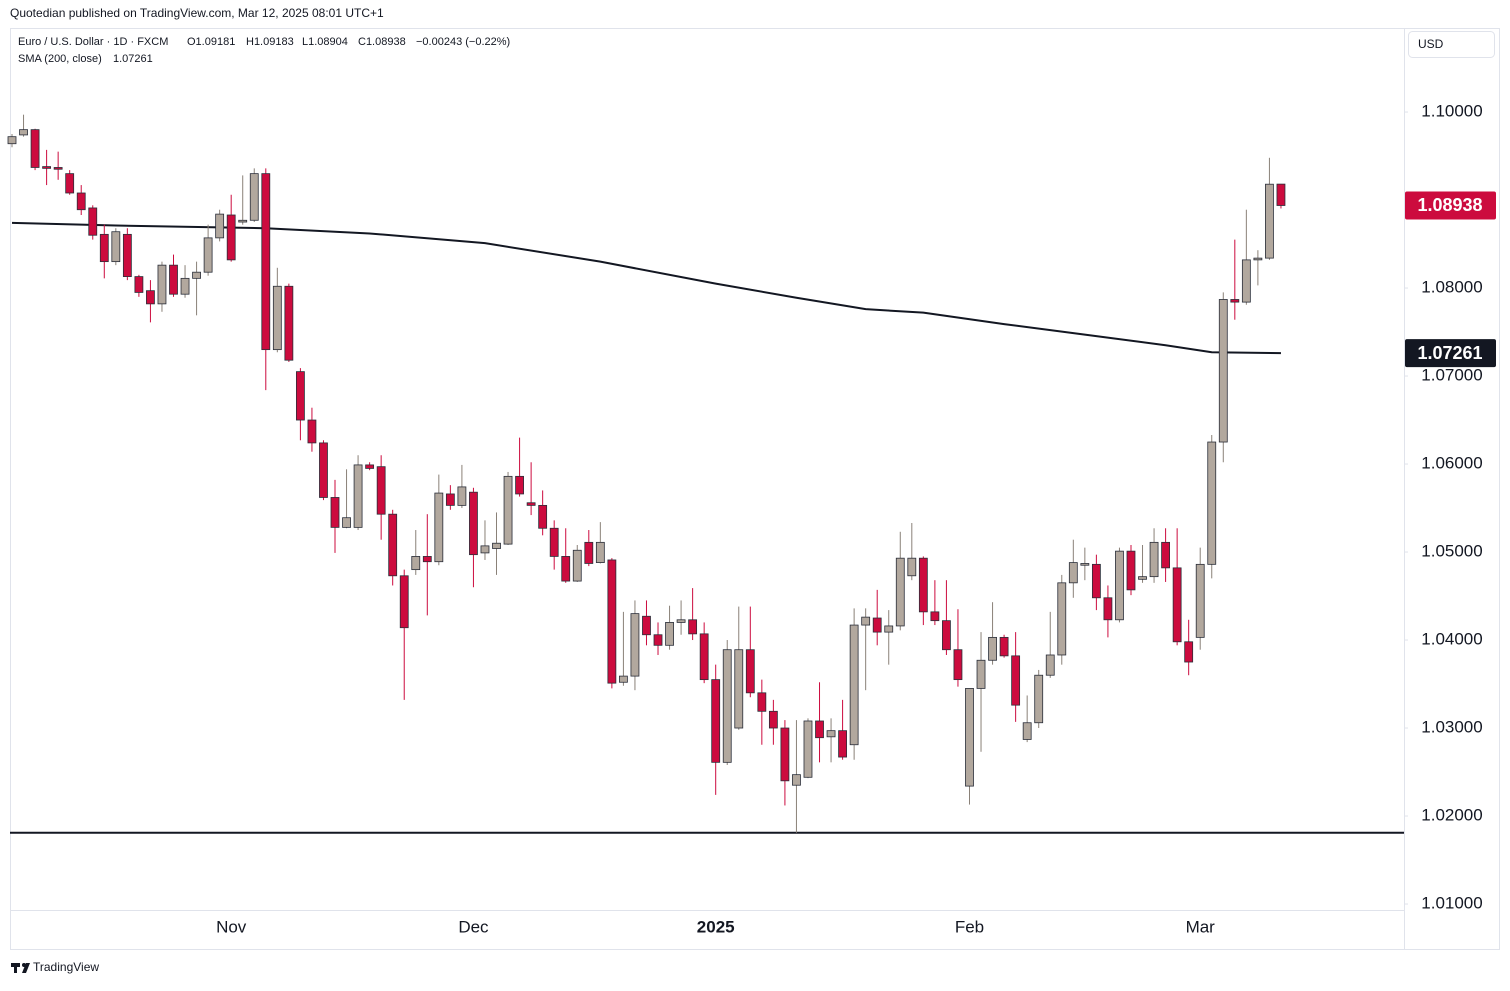  I want to click on y-tick-label: 1.05000, so click(1451, 551).